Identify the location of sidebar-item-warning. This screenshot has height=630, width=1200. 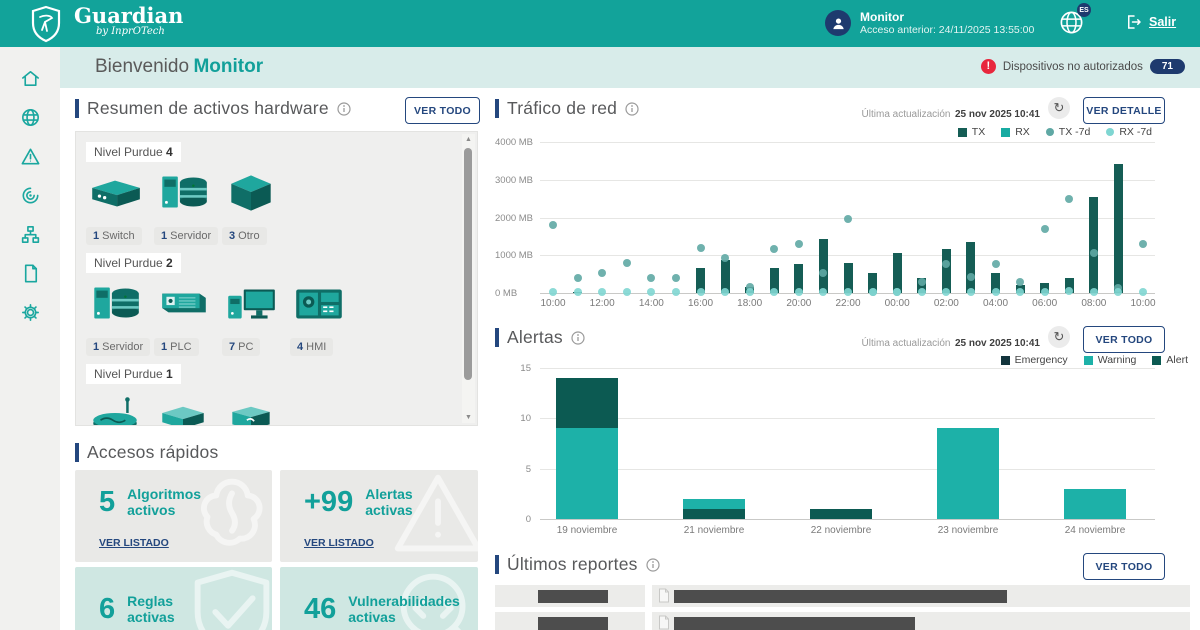
(30, 156).